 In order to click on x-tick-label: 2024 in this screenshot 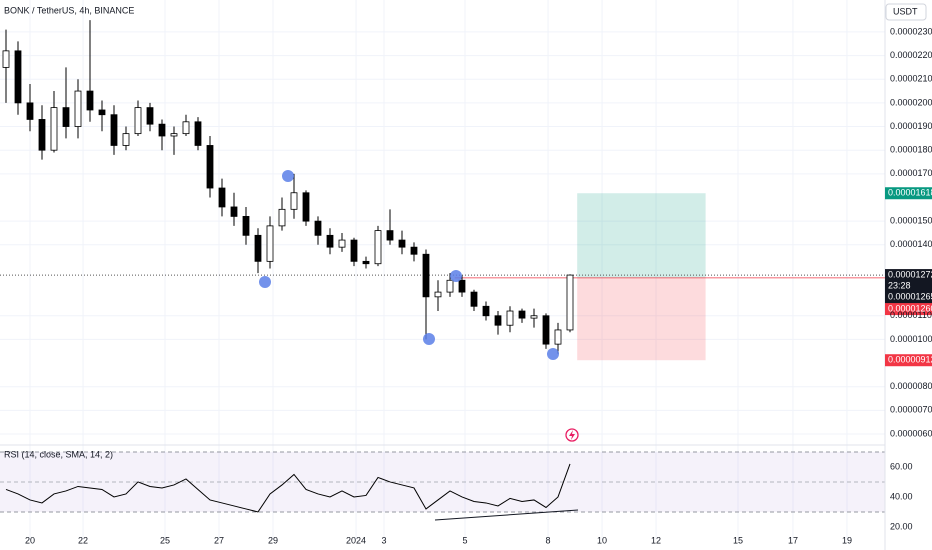, I will do `click(356, 540)`.